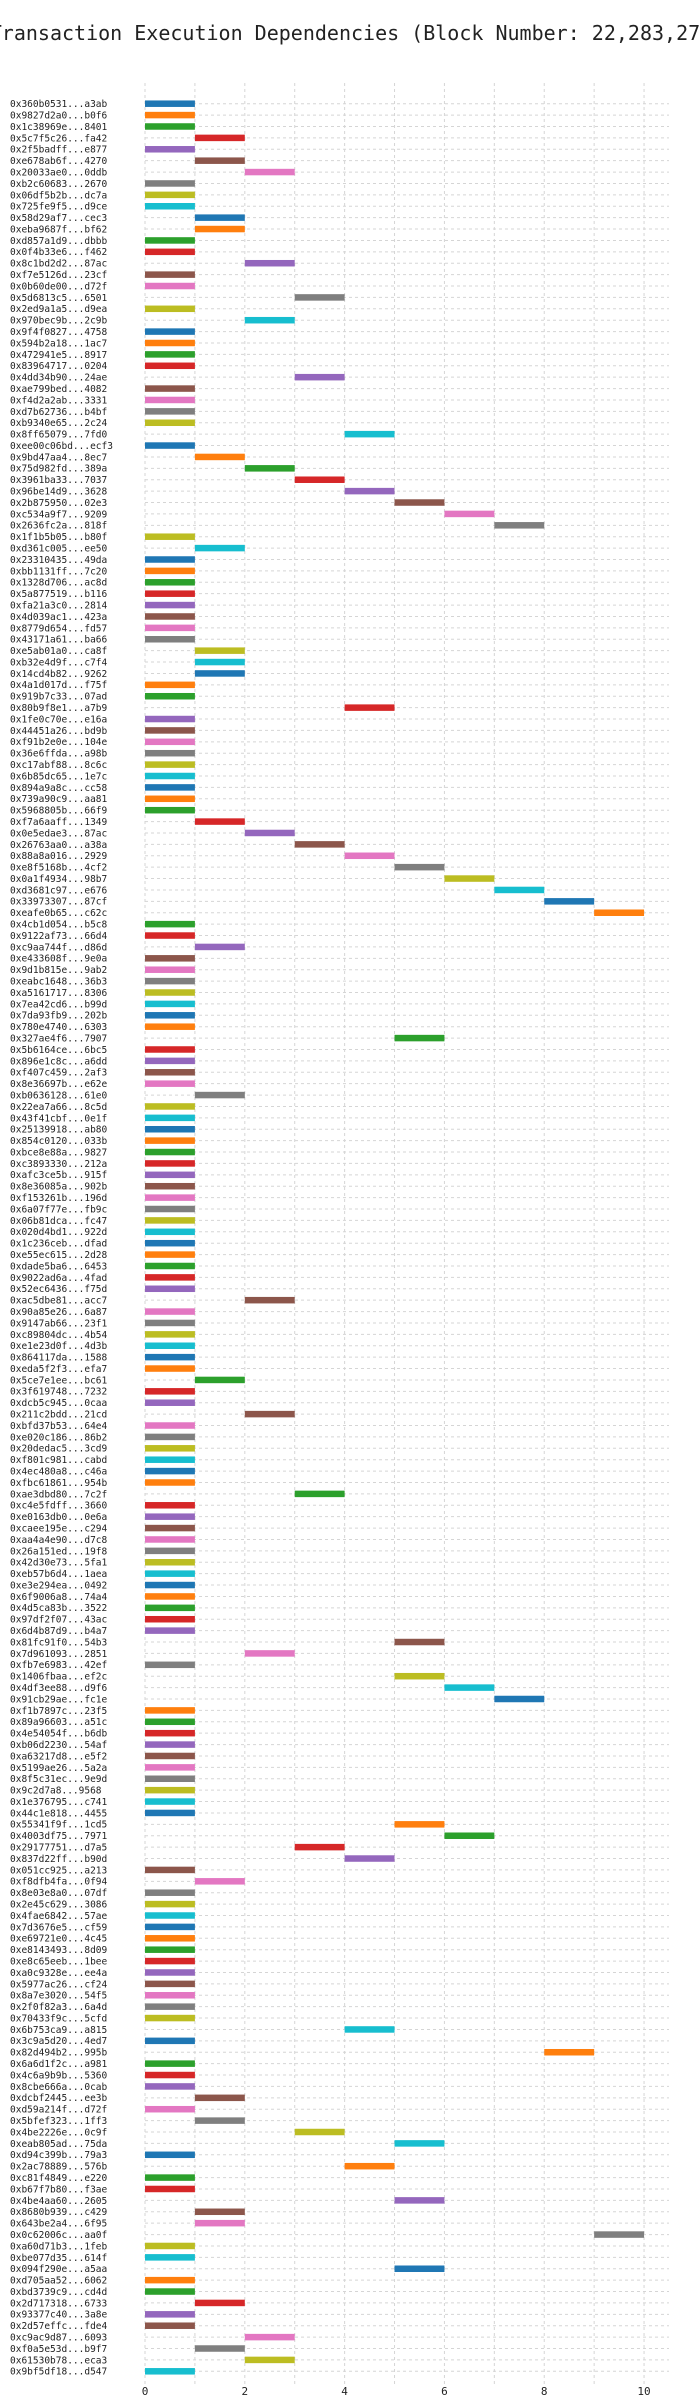 The height and width of the screenshot is (2400, 700). Describe the element at coordinates (58, 1677) in the screenshot. I see `transaction-label: 0x1406fbaa...ef2c` at that location.